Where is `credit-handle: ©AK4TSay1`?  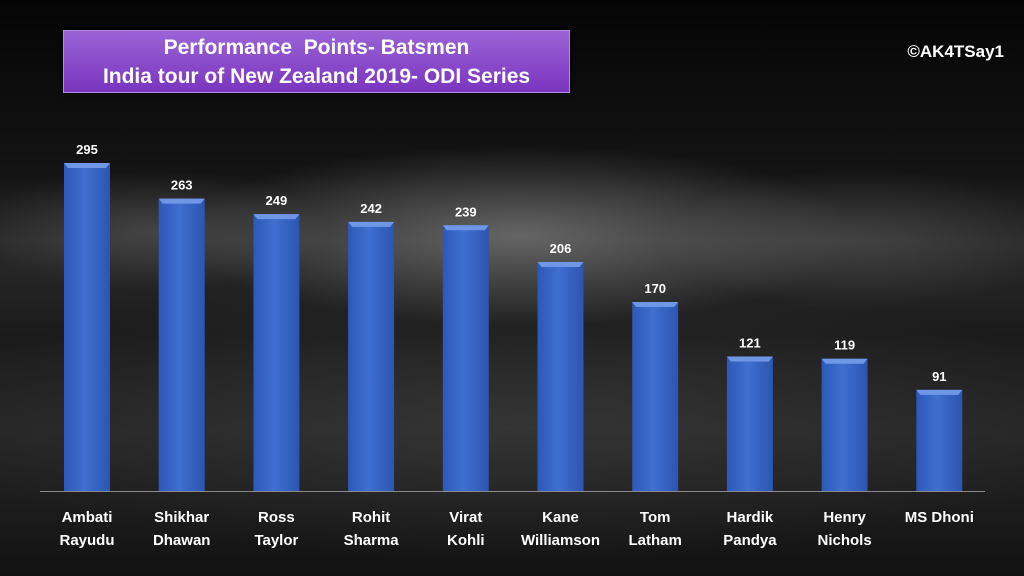 credit-handle: ©AK4TSay1 is located at coordinates (955, 51).